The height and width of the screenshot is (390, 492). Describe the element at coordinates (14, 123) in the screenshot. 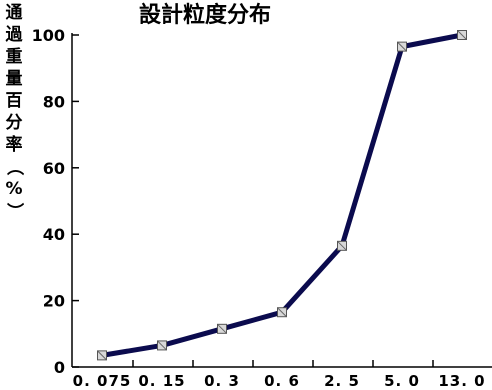

I see `y-axis-title-char: 分` at that location.